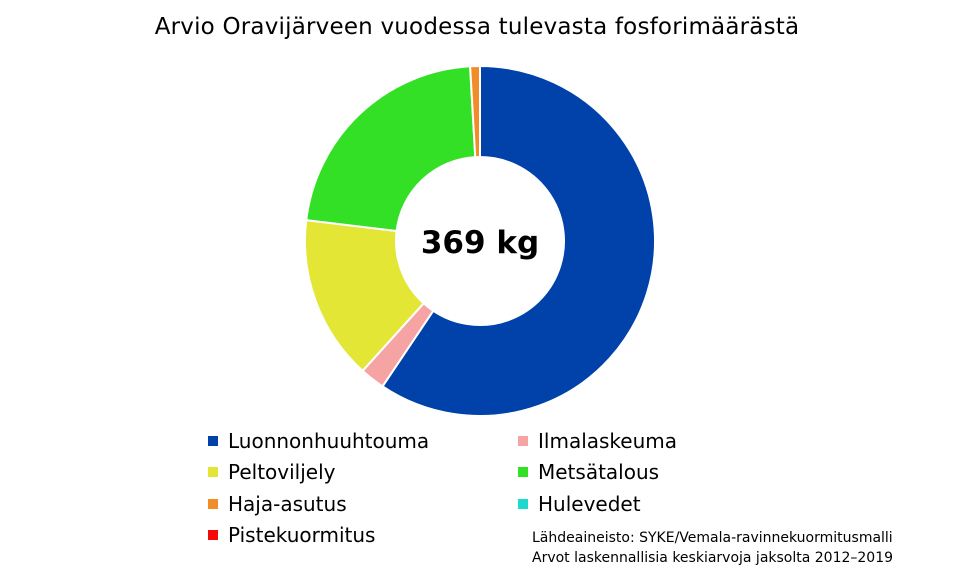  I want to click on legend-item: Pistekuormitus, so click(363, 536).